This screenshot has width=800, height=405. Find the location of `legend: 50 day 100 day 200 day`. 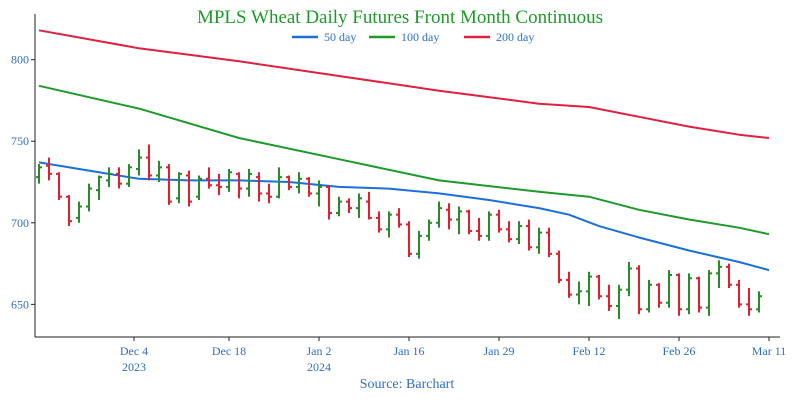

legend: 50 day 100 day 200 day is located at coordinates (413, 37).